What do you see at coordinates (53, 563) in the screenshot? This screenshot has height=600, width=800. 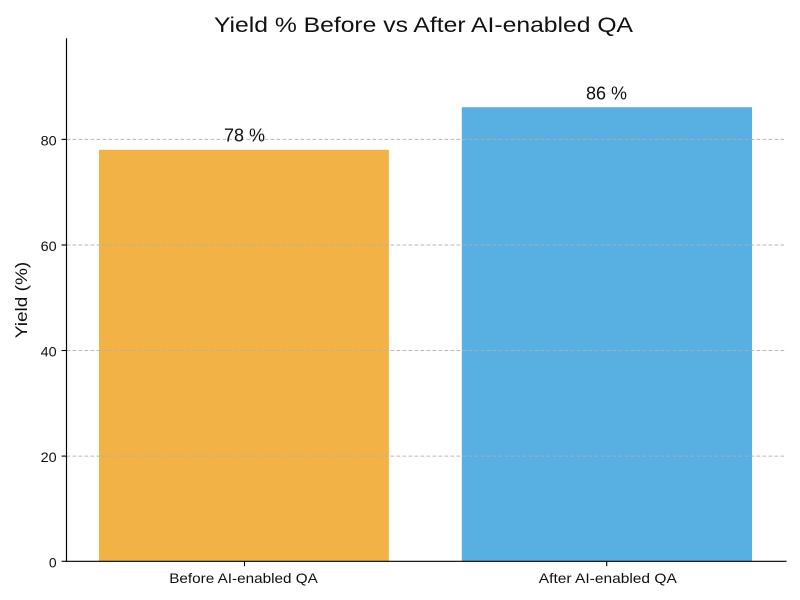 I see `svg-text: 0` at bounding box center [53, 563].